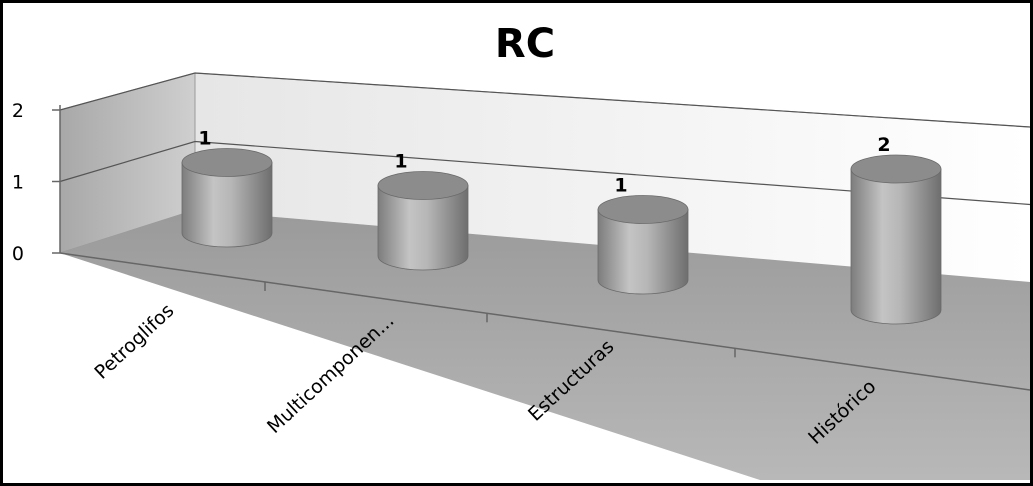 The height and width of the screenshot is (486, 1033). What do you see at coordinates (525, 44) in the screenshot?
I see `chart-title: RC` at bounding box center [525, 44].